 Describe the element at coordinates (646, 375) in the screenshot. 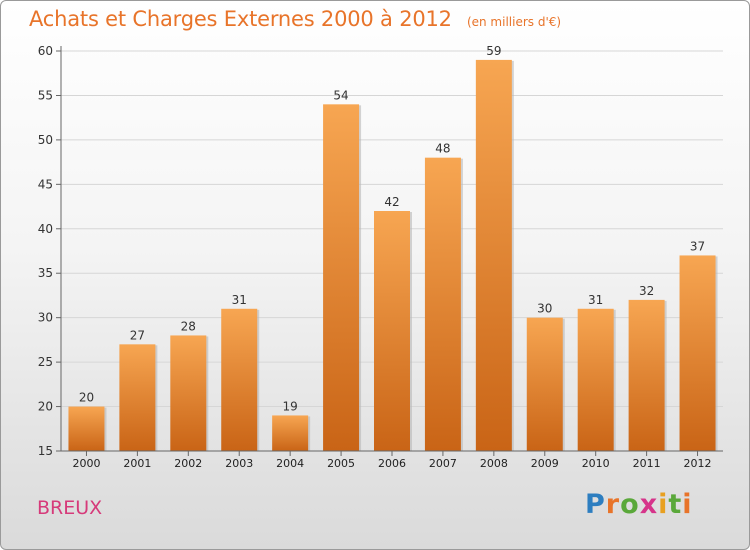

I see `bar-2011` at that location.